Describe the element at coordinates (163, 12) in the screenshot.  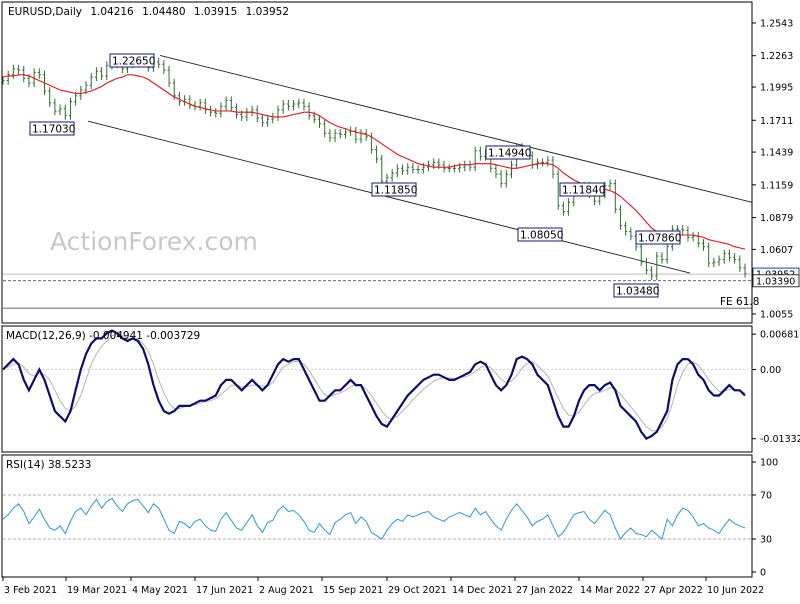
I see `ohlc-high: 1.04480` at that location.